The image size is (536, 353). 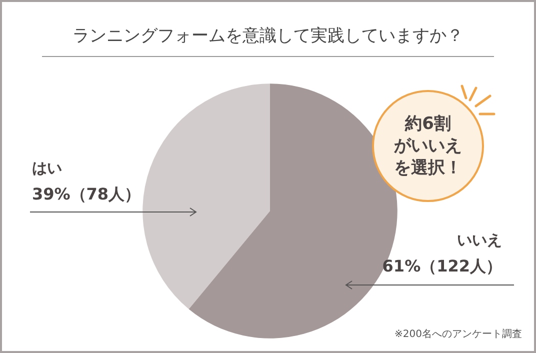 I want to click on slice-label: いいえ, so click(x=479, y=240).